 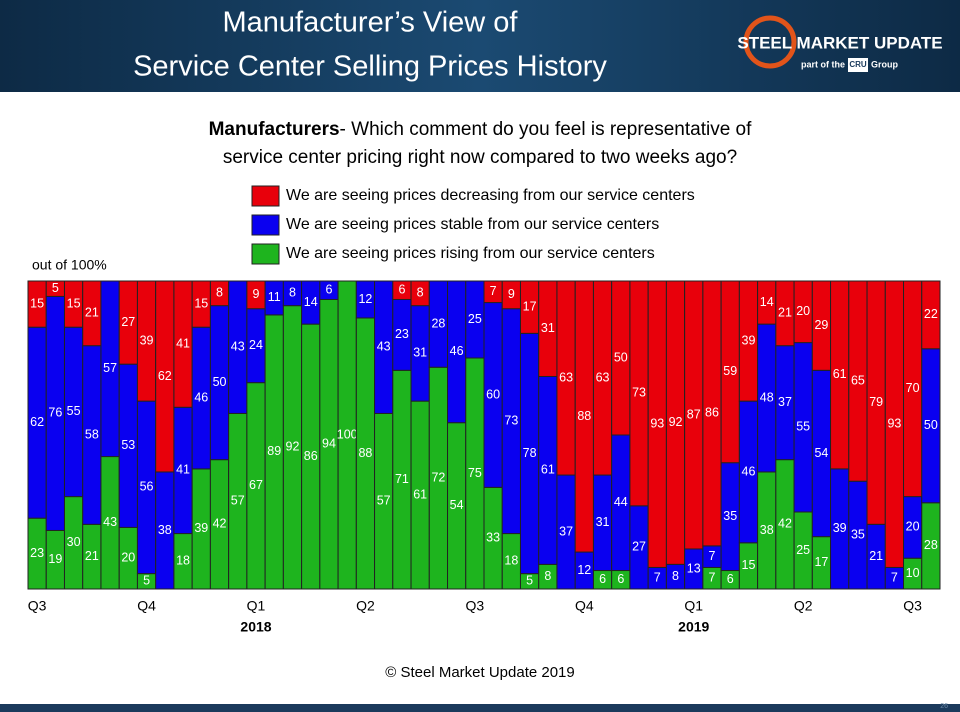 What do you see at coordinates (730, 371) in the screenshot?
I see `data-label: 59` at bounding box center [730, 371].